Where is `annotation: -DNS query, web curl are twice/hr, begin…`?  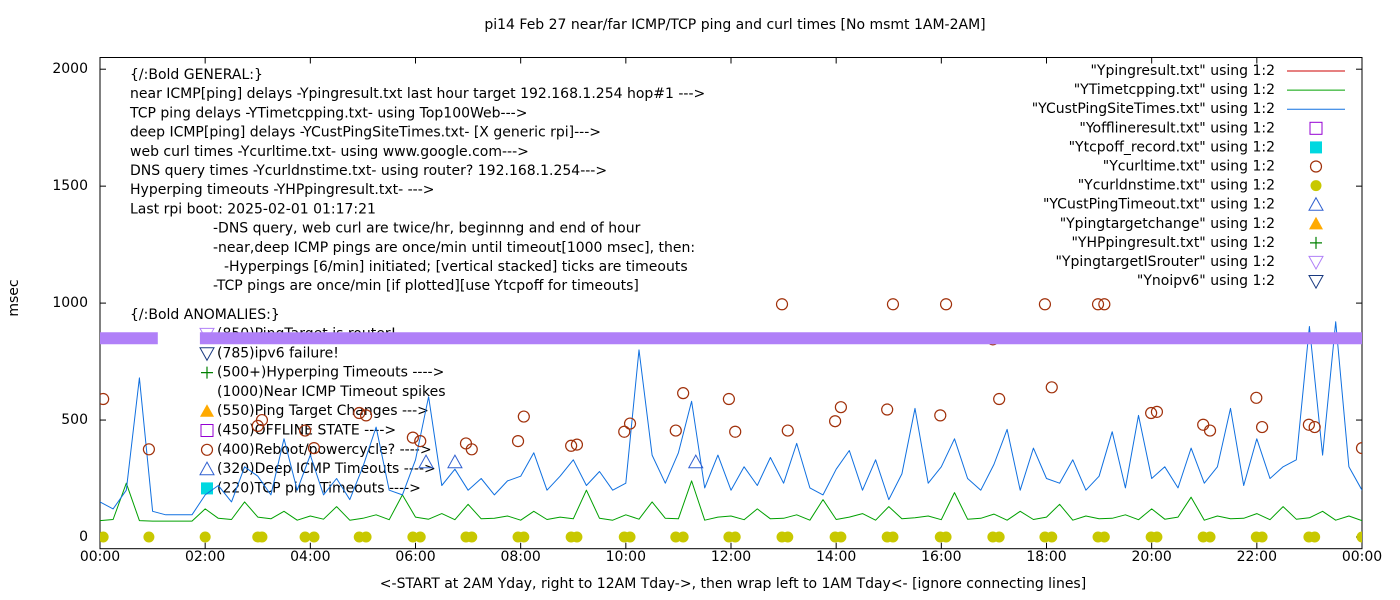
annotation: -DNS query, web curl are twice/hr, begin… is located at coordinates (427, 229).